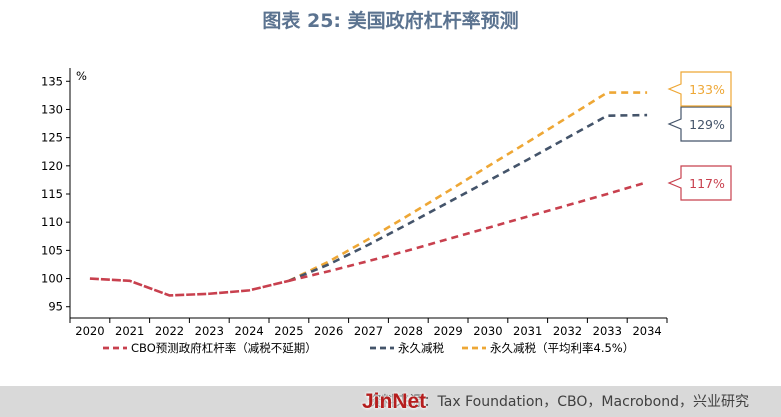 The image size is (781, 417). I want to click on callout-label: 117%, so click(707, 183).